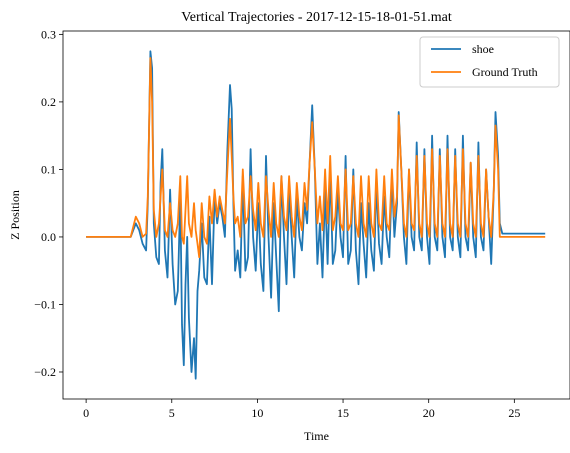 The image size is (570, 453). What do you see at coordinates (429, 413) in the screenshot?
I see `x-tick-label: 20` at bounding box center [429, 413].